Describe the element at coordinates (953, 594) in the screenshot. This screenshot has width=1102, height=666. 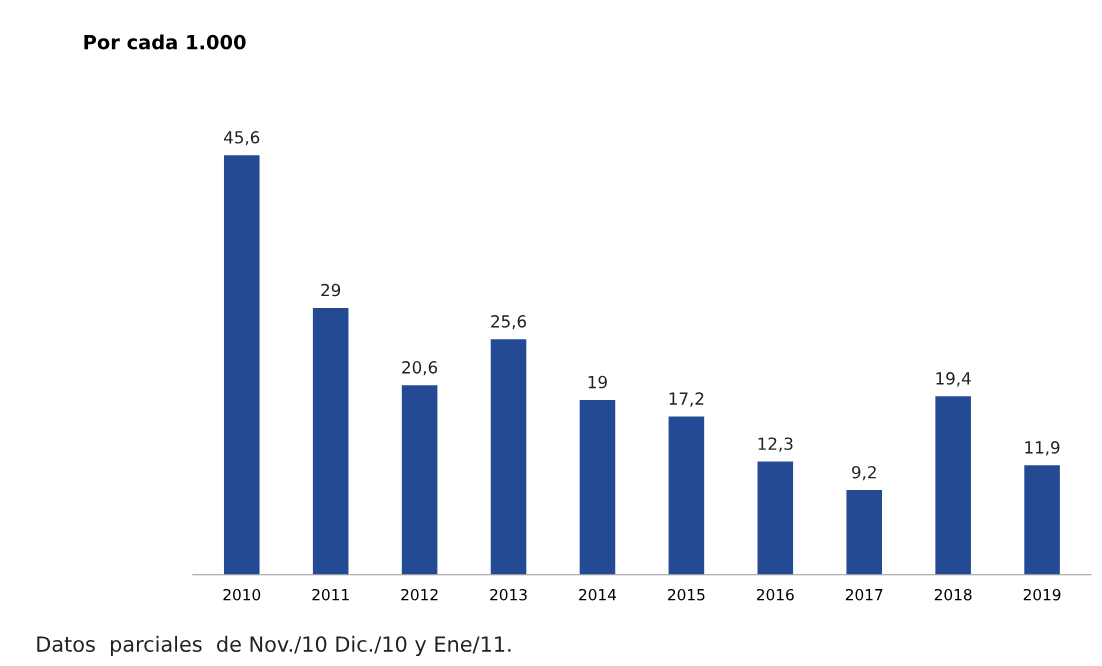
I see `x-tick-label: 2018` at that location.